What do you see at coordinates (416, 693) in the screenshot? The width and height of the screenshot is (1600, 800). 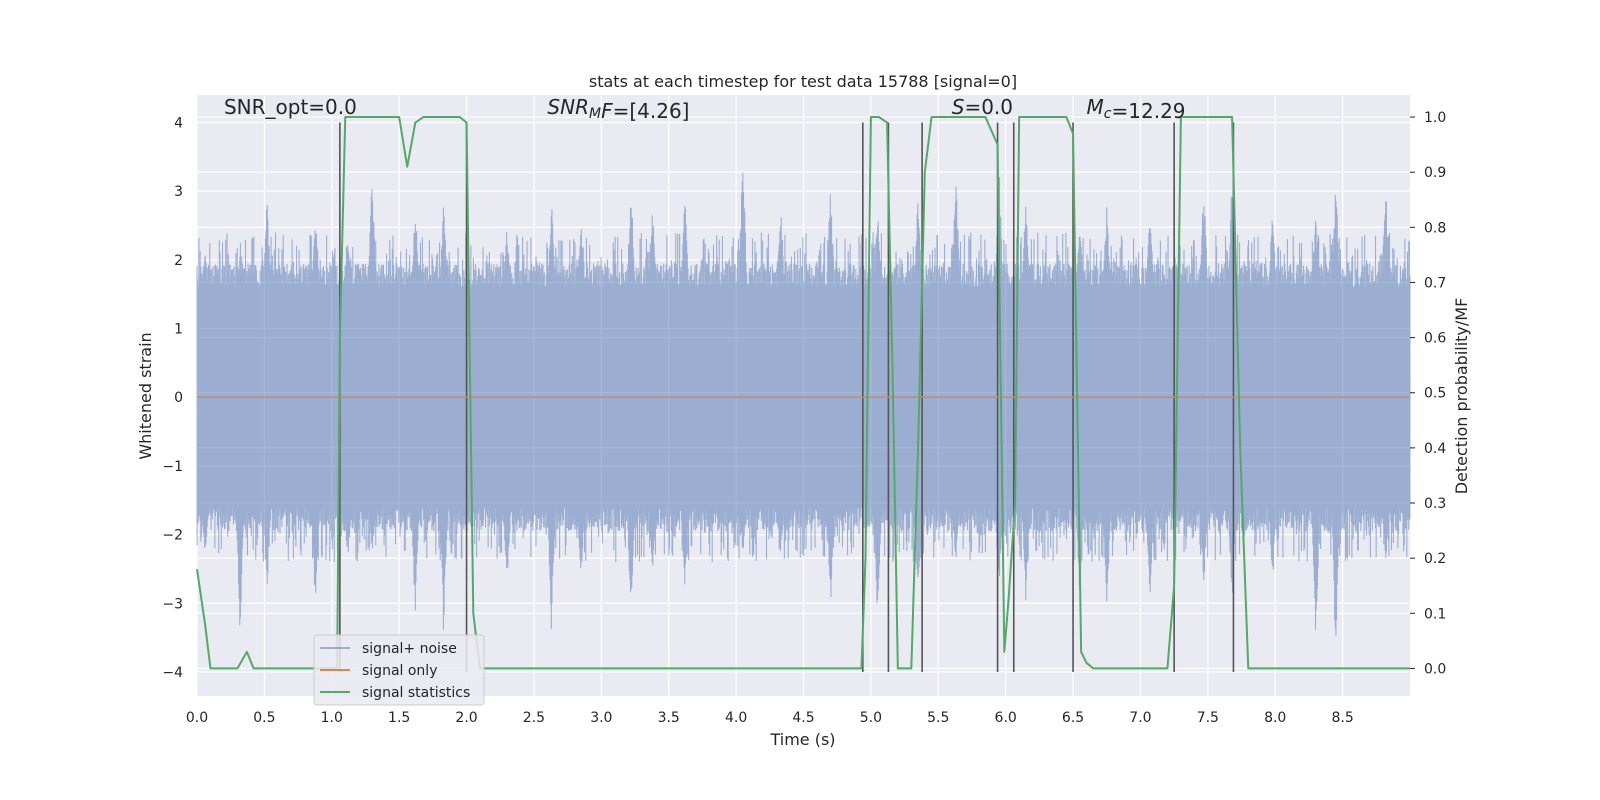 I see `legend-entry: signal statistics` at bounding box center [416, 693].